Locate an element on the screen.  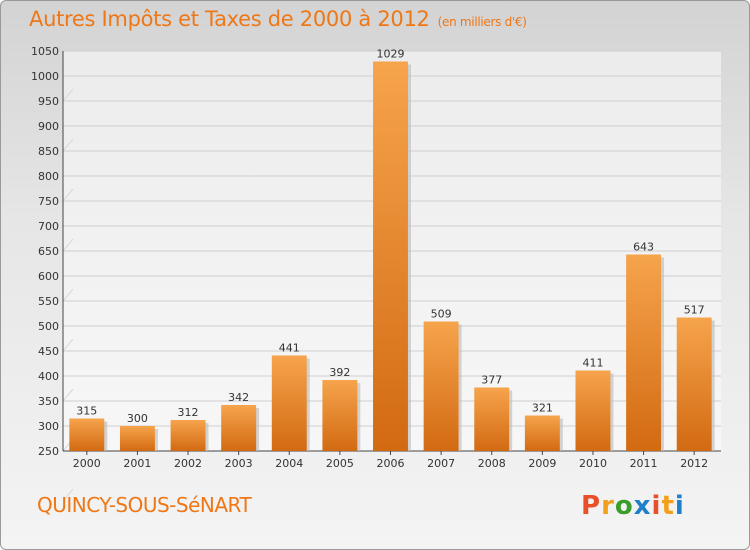
y-tick-label: 900 is located at coordinates (48, 126).